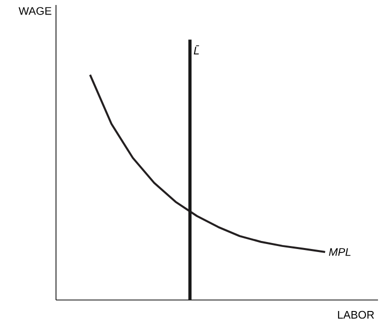 The width and height of the screenshot is (381, 323). I want to click on text: L̄, so click(197, 49).